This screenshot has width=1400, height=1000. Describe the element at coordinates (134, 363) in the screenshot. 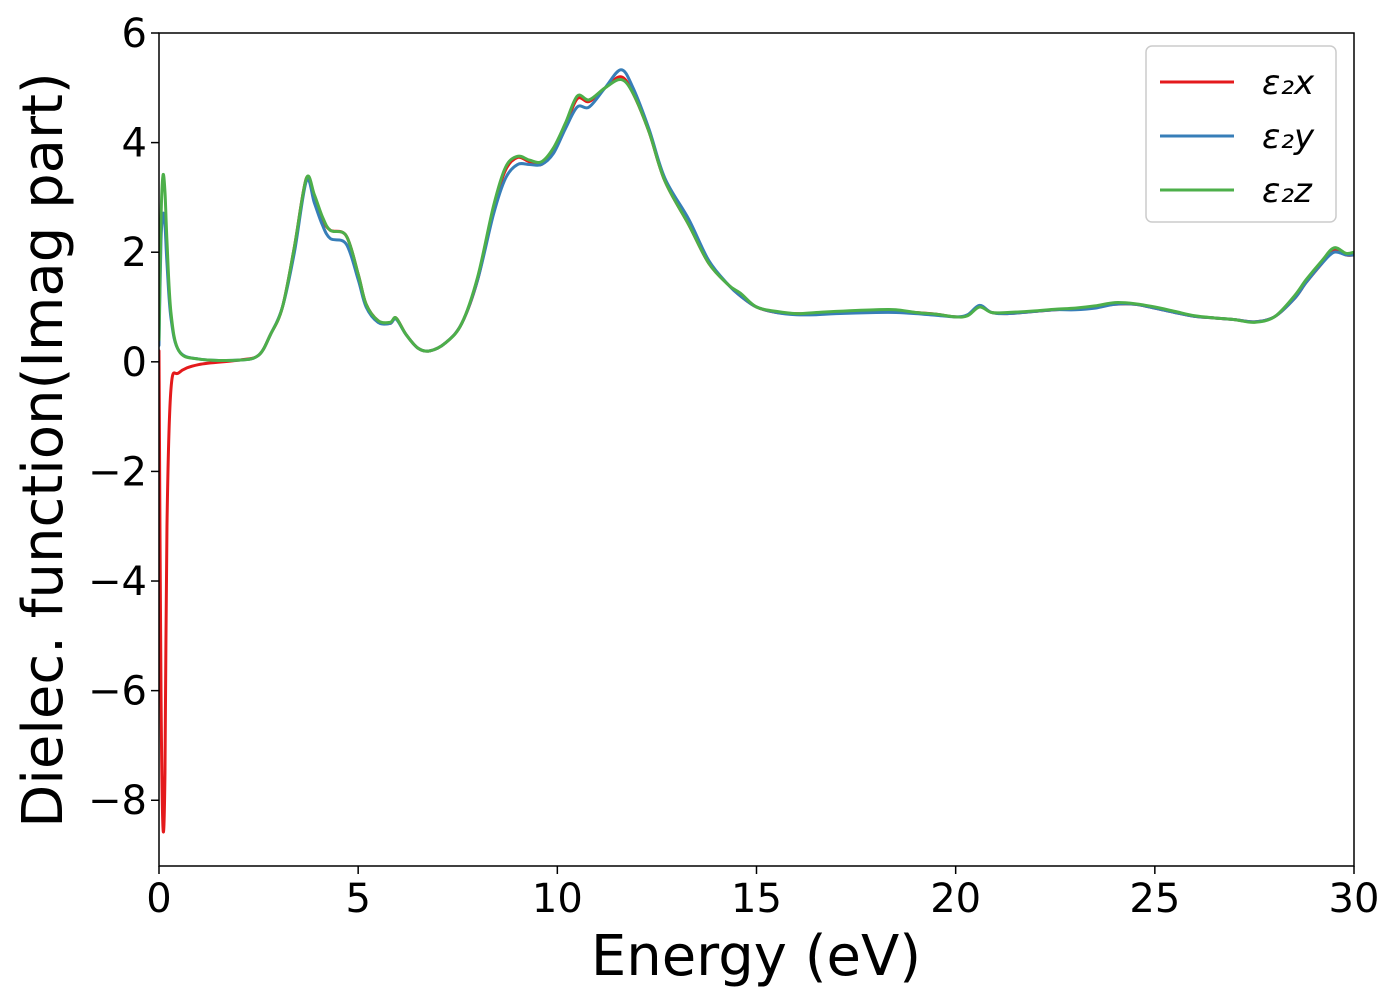

I see `y-tick-label: 0` at that location.